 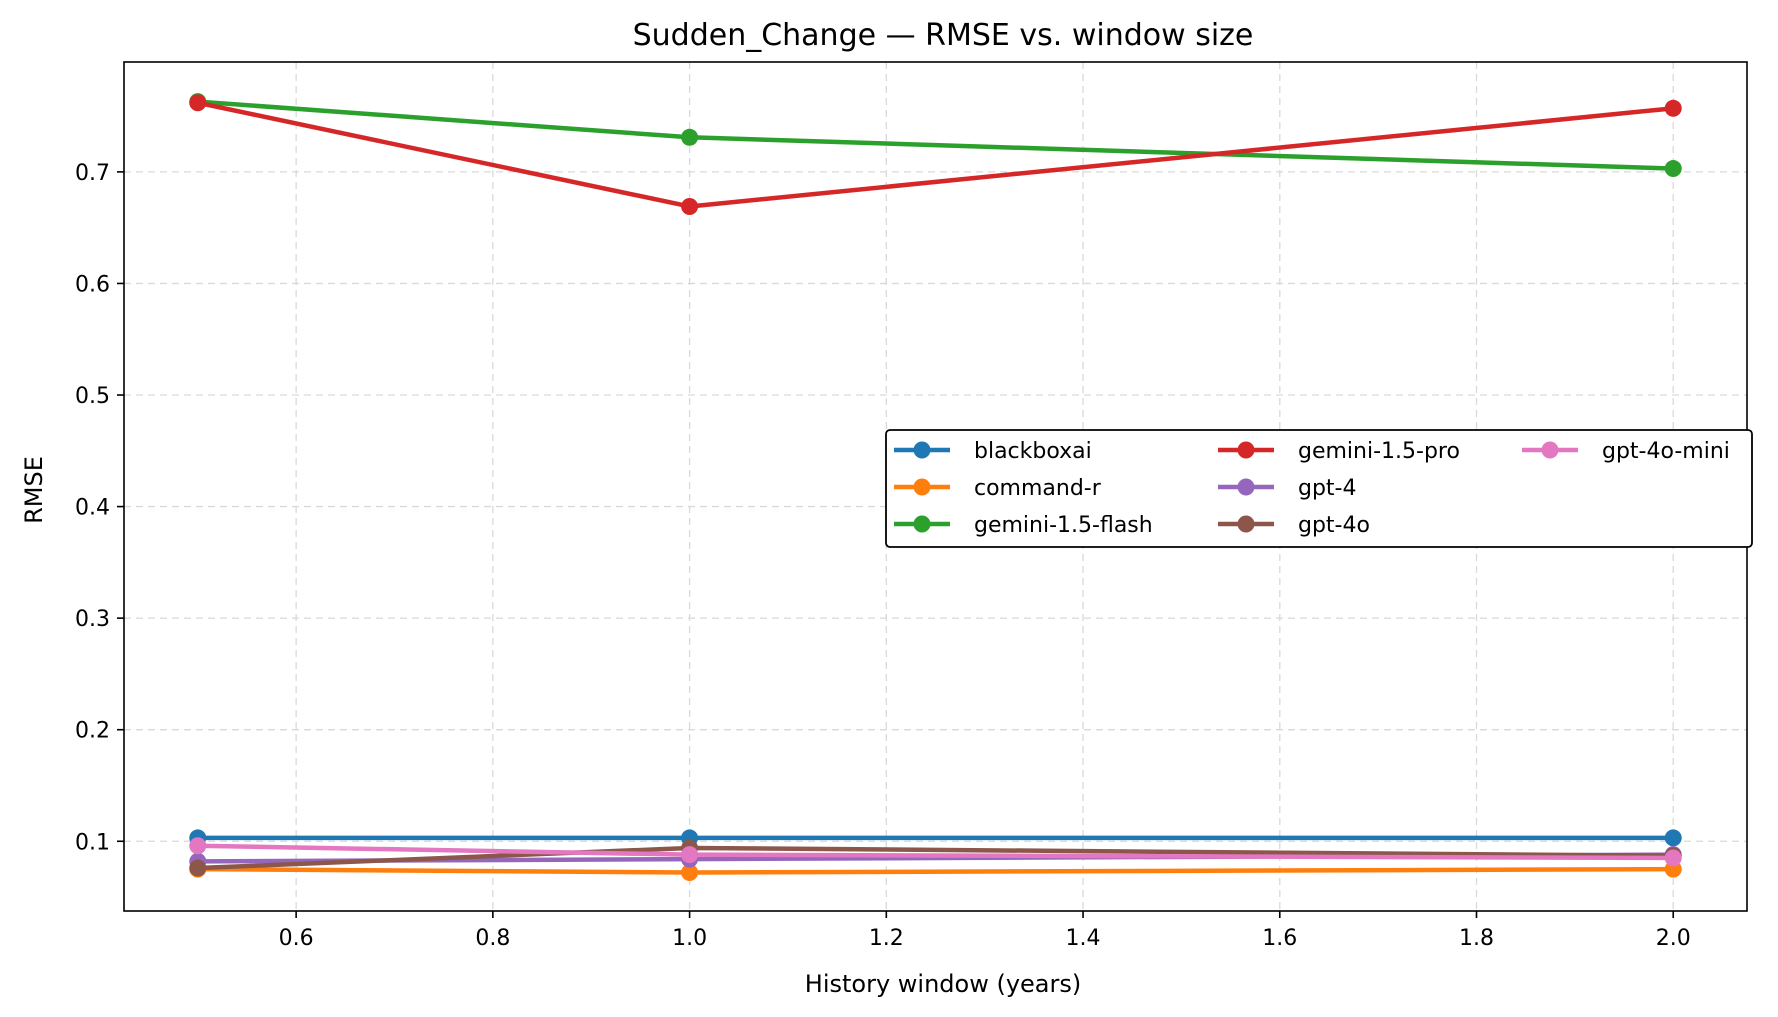 I want to click on y-tick-label: 0.1, so click(x=92, y=842).